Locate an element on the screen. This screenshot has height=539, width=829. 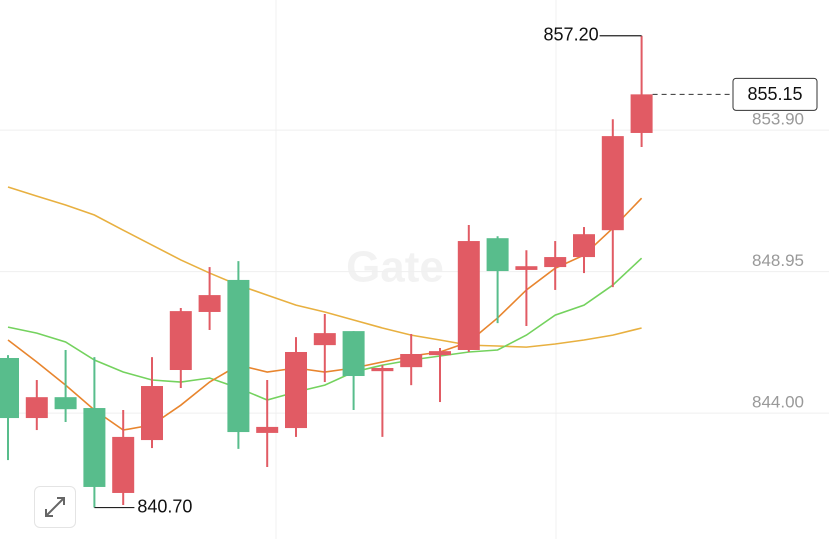
expand-icon is located at coordinates (55, 507).